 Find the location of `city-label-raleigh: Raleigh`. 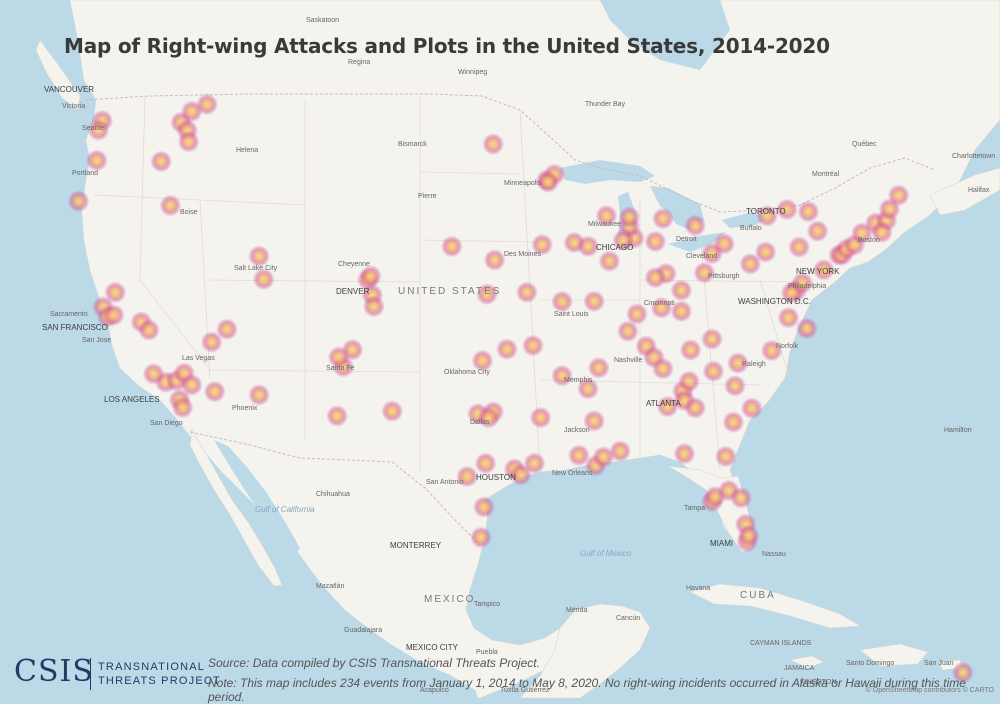

city-label-raleigh: Raleigh is located at coordinates (754, 364).